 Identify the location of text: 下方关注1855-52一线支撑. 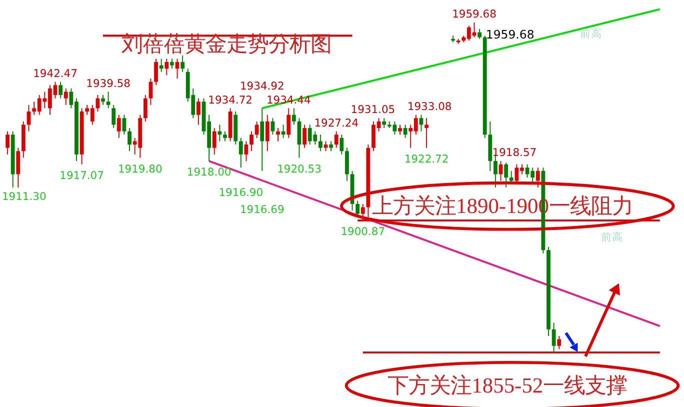
(508, 385).